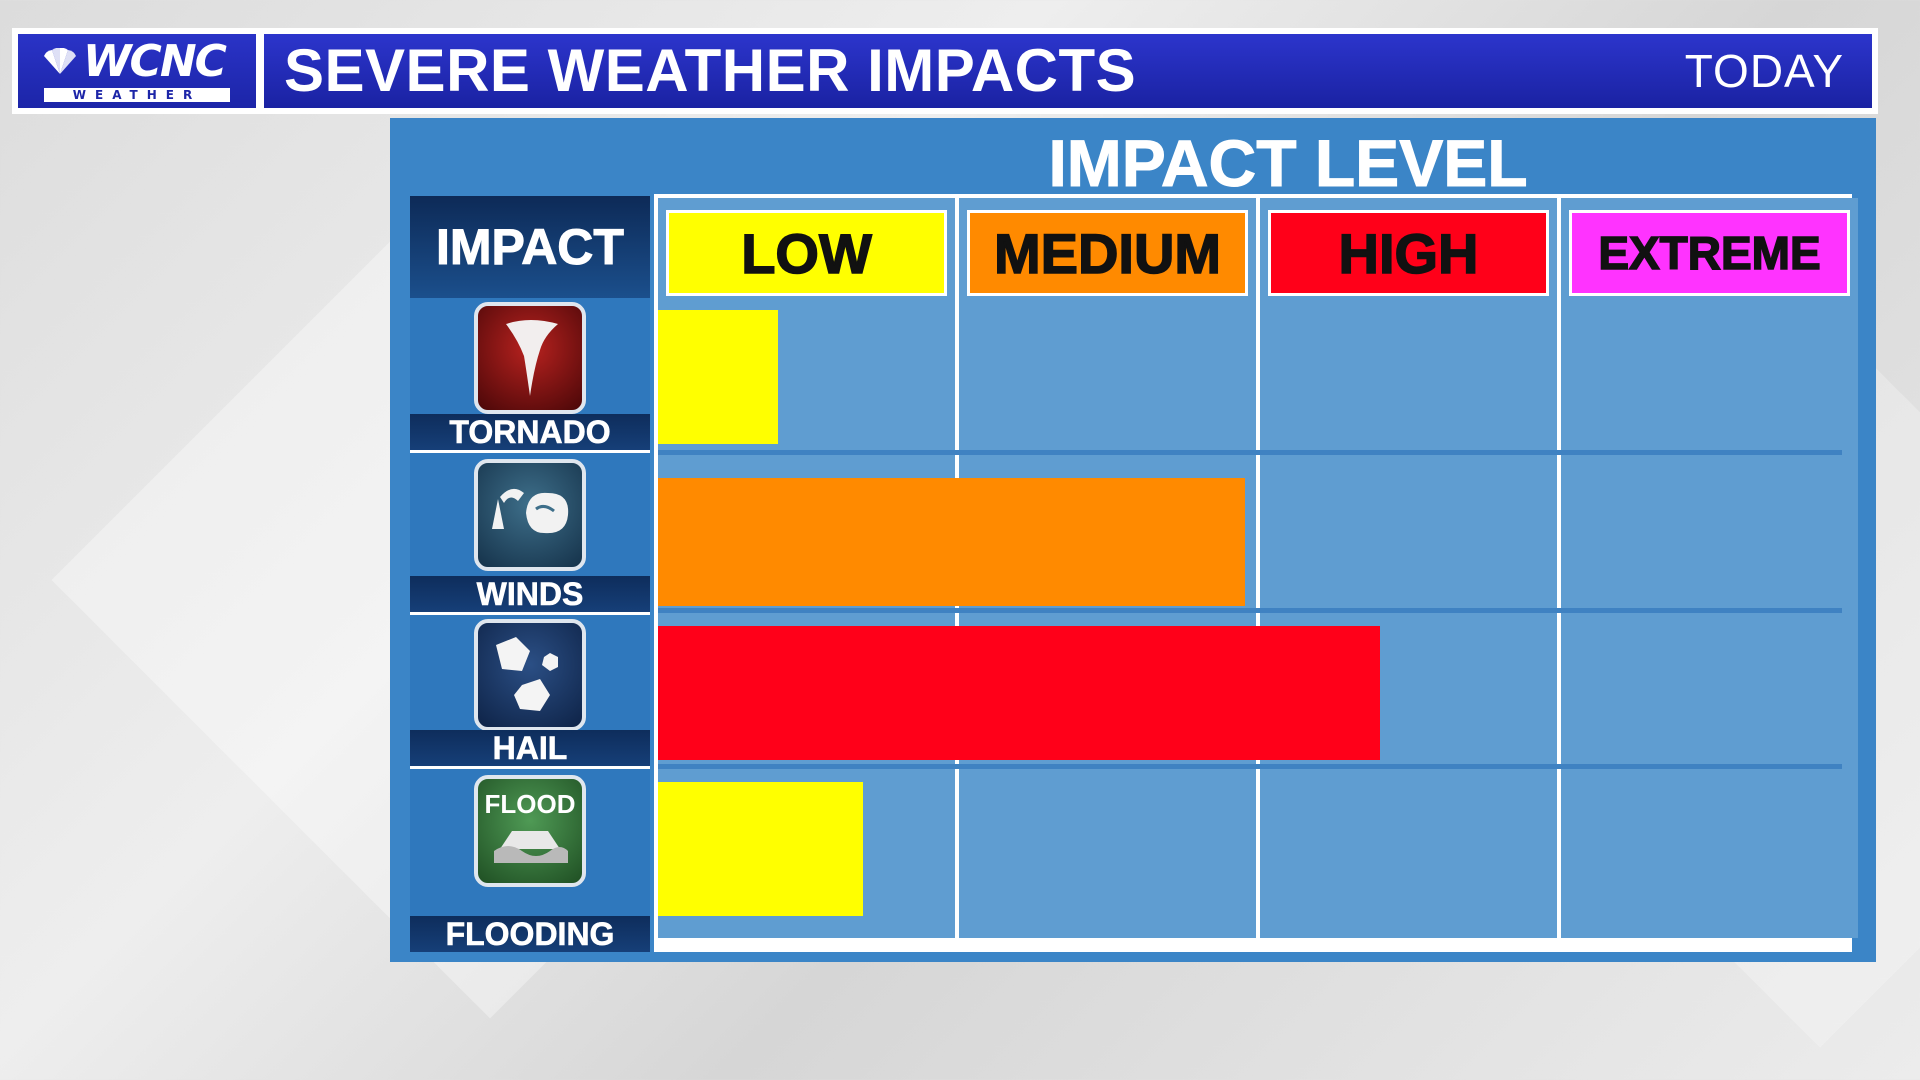  Describe the element at coordinates (530, 247) in the screenshot. I see `impact-header: IMPACT` at that location.